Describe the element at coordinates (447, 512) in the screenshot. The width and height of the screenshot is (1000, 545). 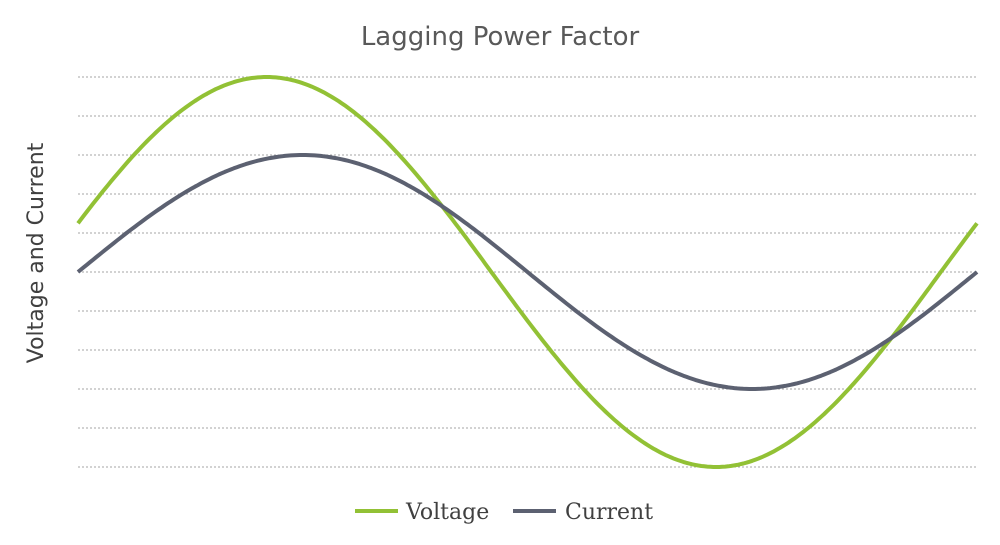
I see `legend-label-voltage: Voltage` at that location.